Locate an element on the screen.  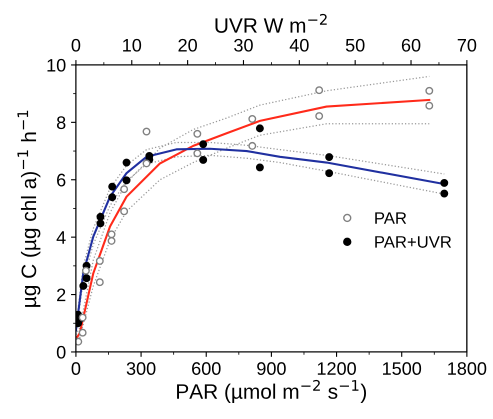
x2-tick-label: 20 is located at coordinates (187, 45).